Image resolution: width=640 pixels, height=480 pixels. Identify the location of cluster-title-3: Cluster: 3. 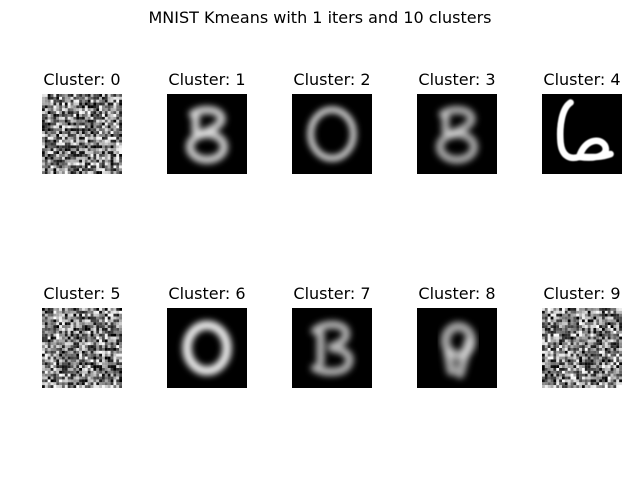
(457, 79).